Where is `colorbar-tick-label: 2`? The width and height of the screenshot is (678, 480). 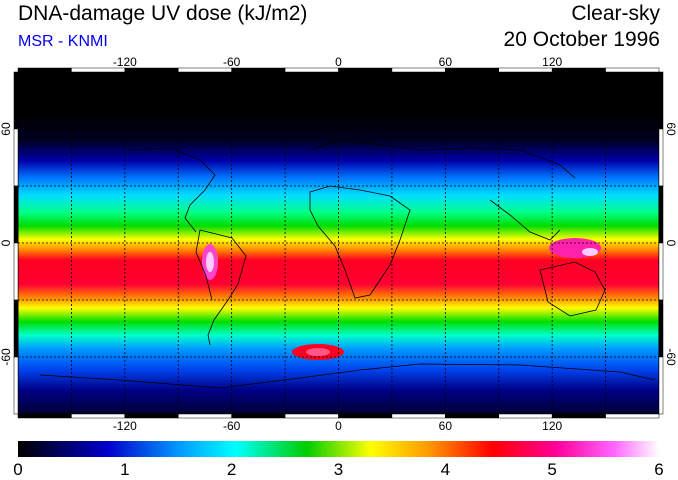 colorbar-tick-label: 2 is located at coordinates (231, 469).